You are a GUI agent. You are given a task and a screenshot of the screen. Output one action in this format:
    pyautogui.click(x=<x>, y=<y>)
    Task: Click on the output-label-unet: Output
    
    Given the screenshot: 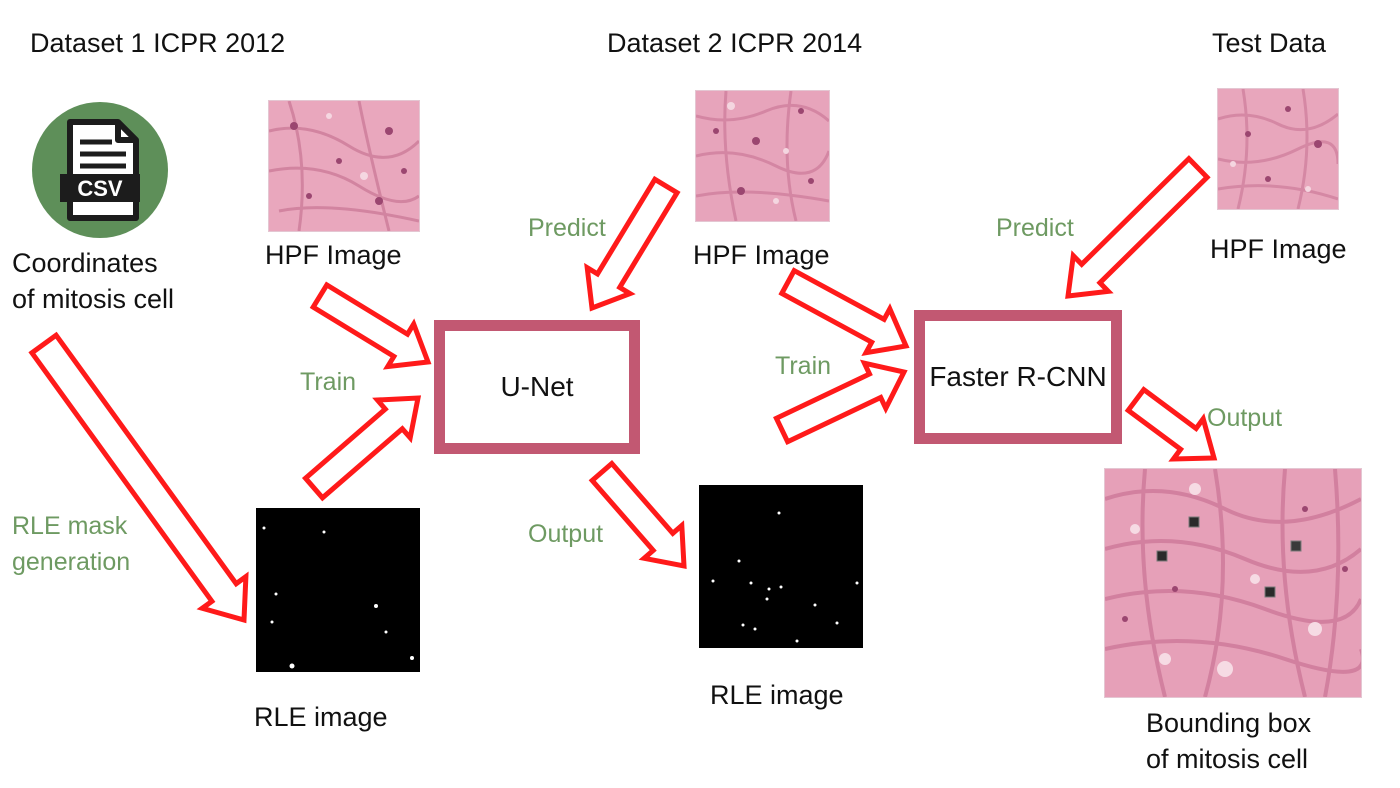 What is the action you would take?
    pyautogui.click(x=566, y=534)
    